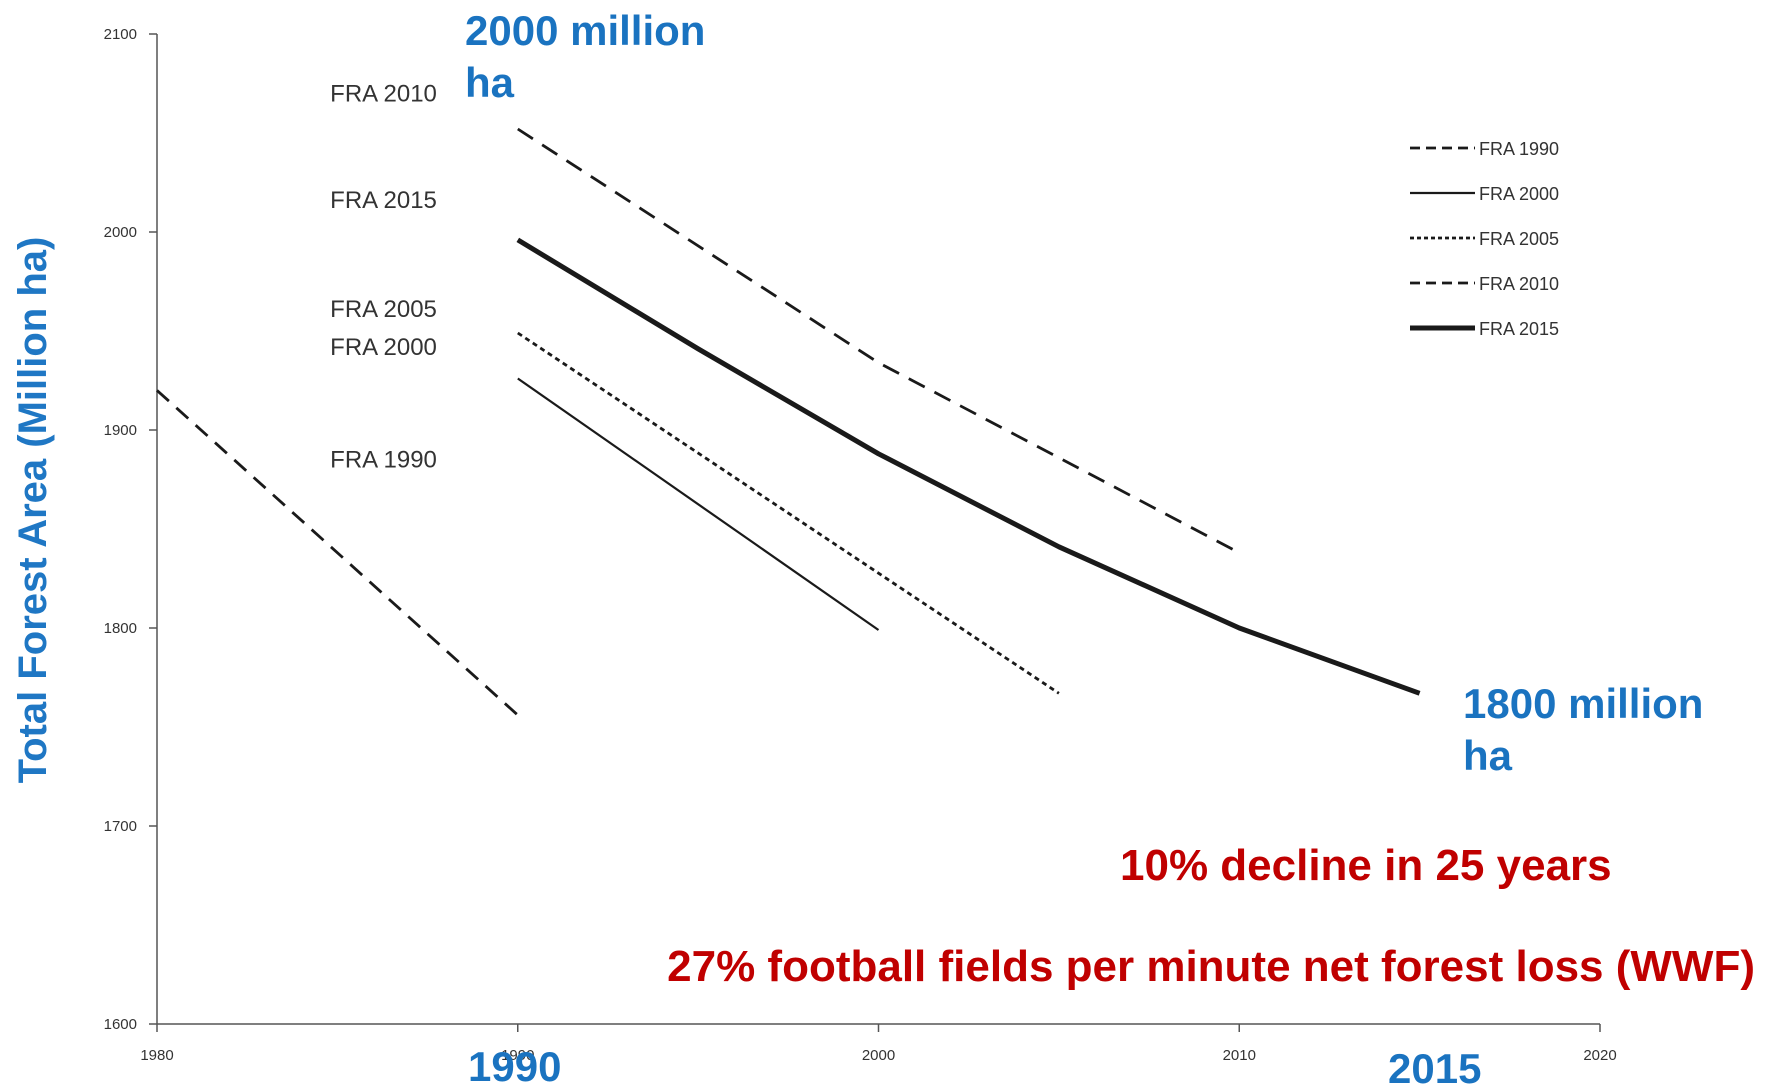  What do you see at coordinates (120, 430) in the screenshot?
I see `y-tick-label: 1900` at bounding box center [120, 430].